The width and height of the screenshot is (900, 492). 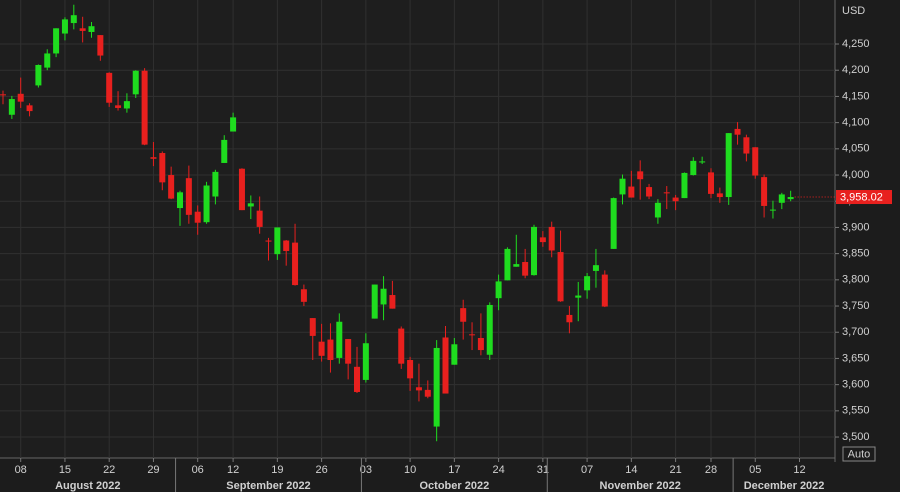 What do you see at coordinates (65, 470) in the screenshot?
I see `x-tick-label: 15` at bounding box center [65, 470].